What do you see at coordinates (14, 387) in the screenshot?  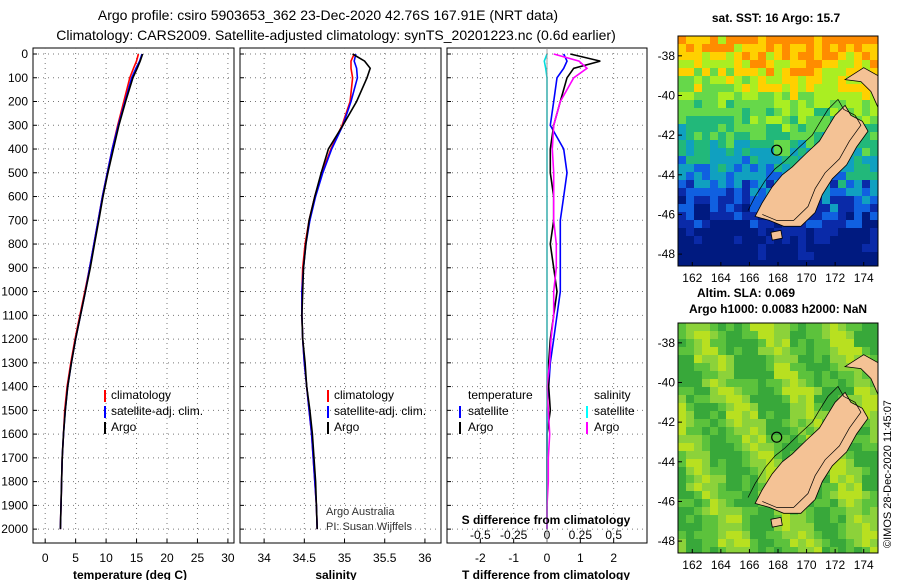 I see `depth-tick-label: 1400` at bounding box center [14, 387].